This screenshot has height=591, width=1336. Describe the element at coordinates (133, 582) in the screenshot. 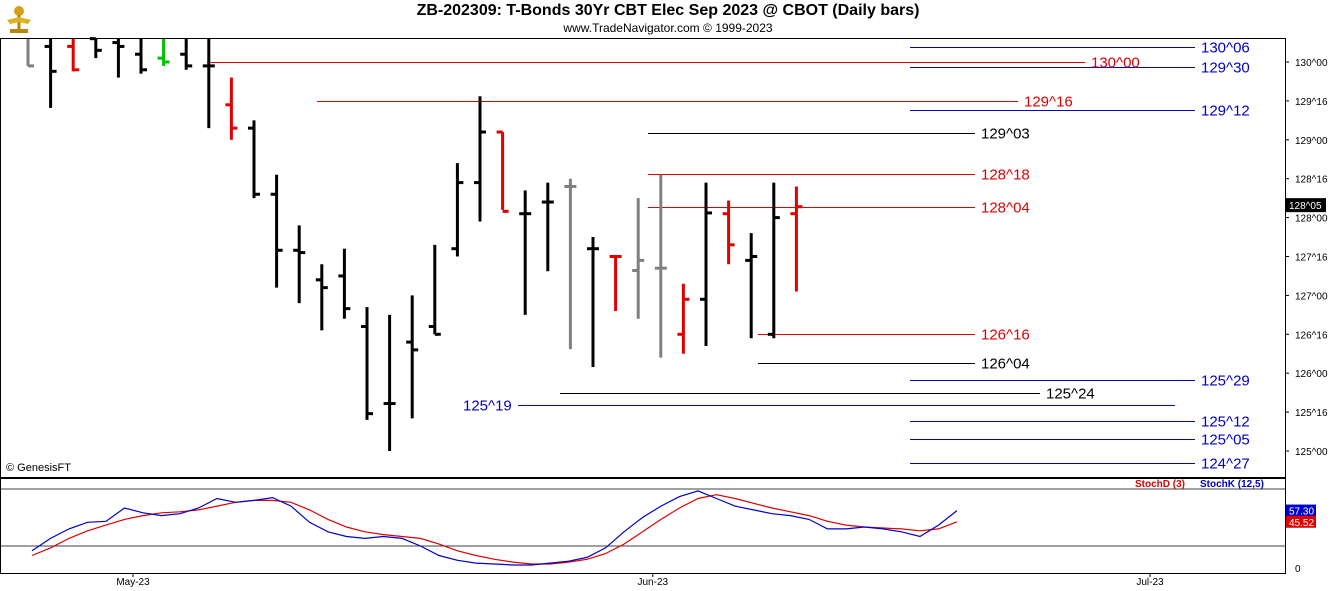

I see `time-tick-label: May-23` at that location.